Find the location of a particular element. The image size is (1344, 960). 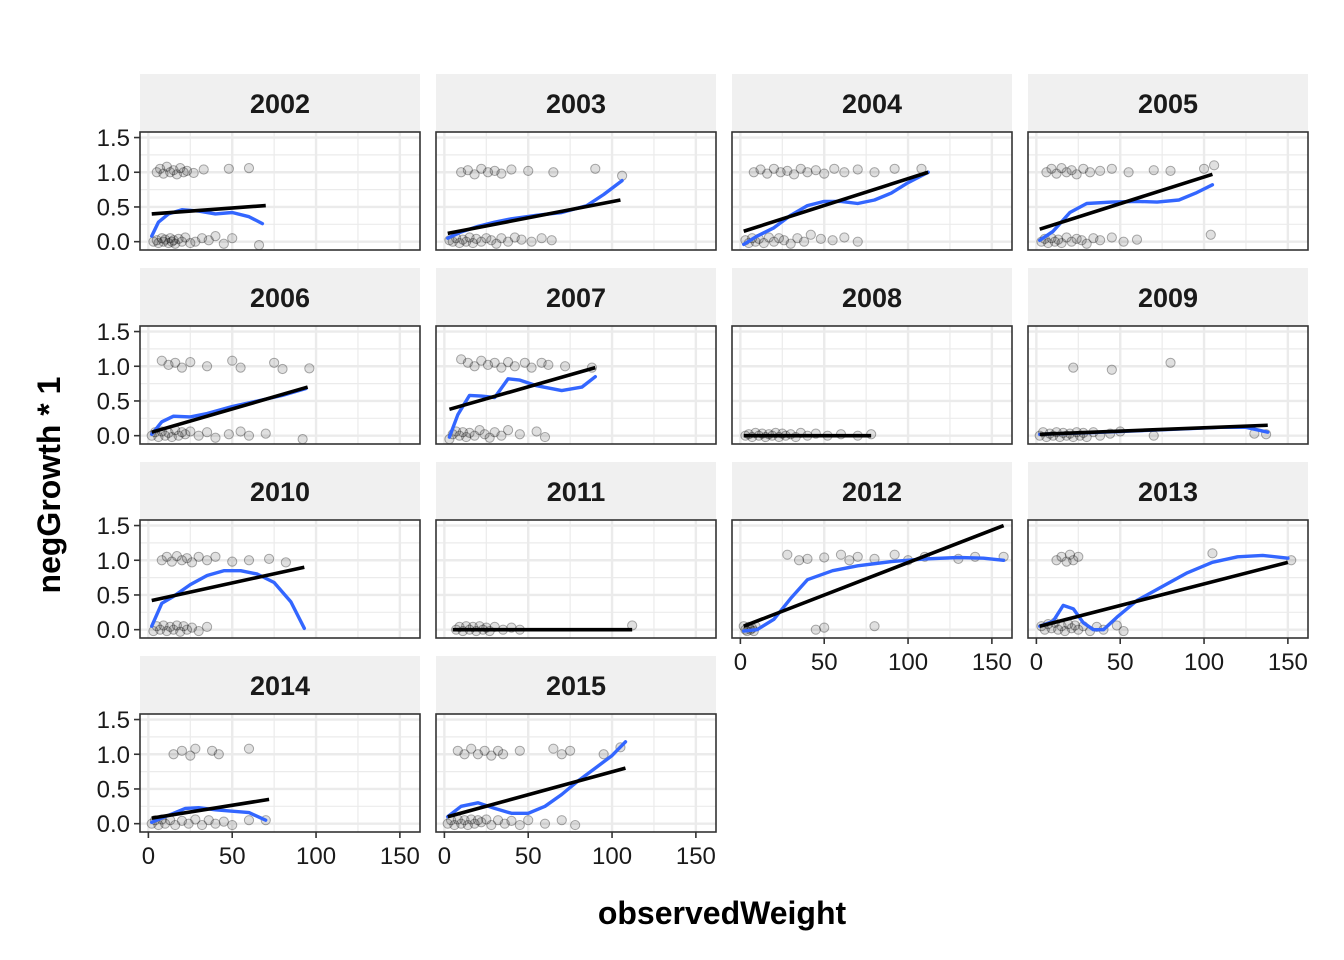

x-axis-title: observedWeight is located at coordinates (722, 913).